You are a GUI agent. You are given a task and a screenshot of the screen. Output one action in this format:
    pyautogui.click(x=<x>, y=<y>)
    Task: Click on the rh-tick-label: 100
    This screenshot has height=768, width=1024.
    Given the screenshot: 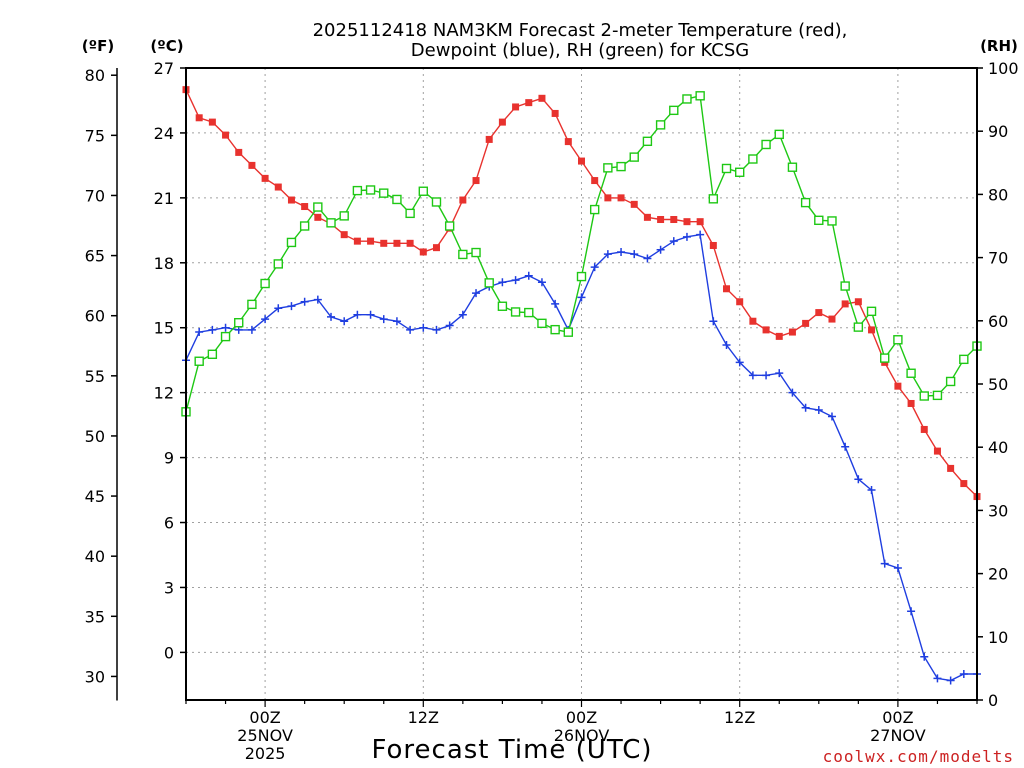 What is the action you would take?
    pyautogui.click(x=1003, y=68)
    